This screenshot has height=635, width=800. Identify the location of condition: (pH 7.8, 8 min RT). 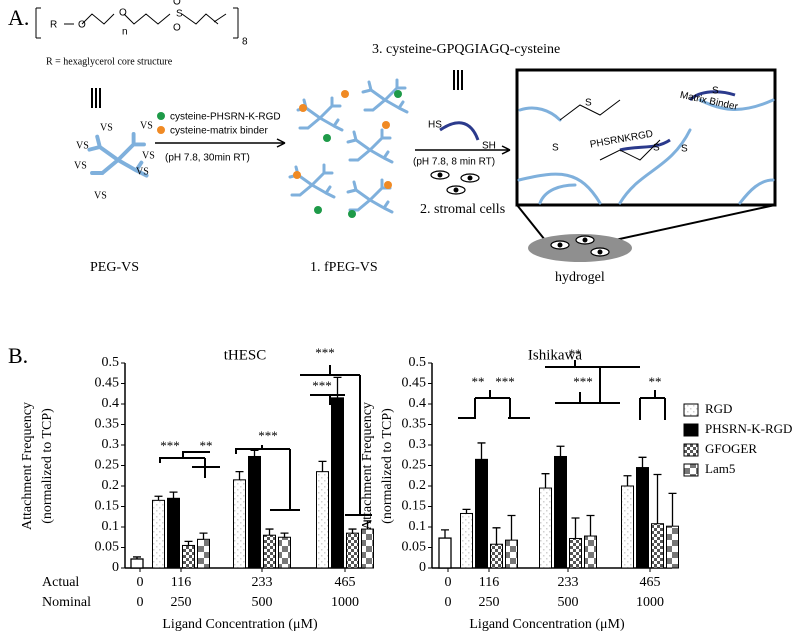
(454, 162).